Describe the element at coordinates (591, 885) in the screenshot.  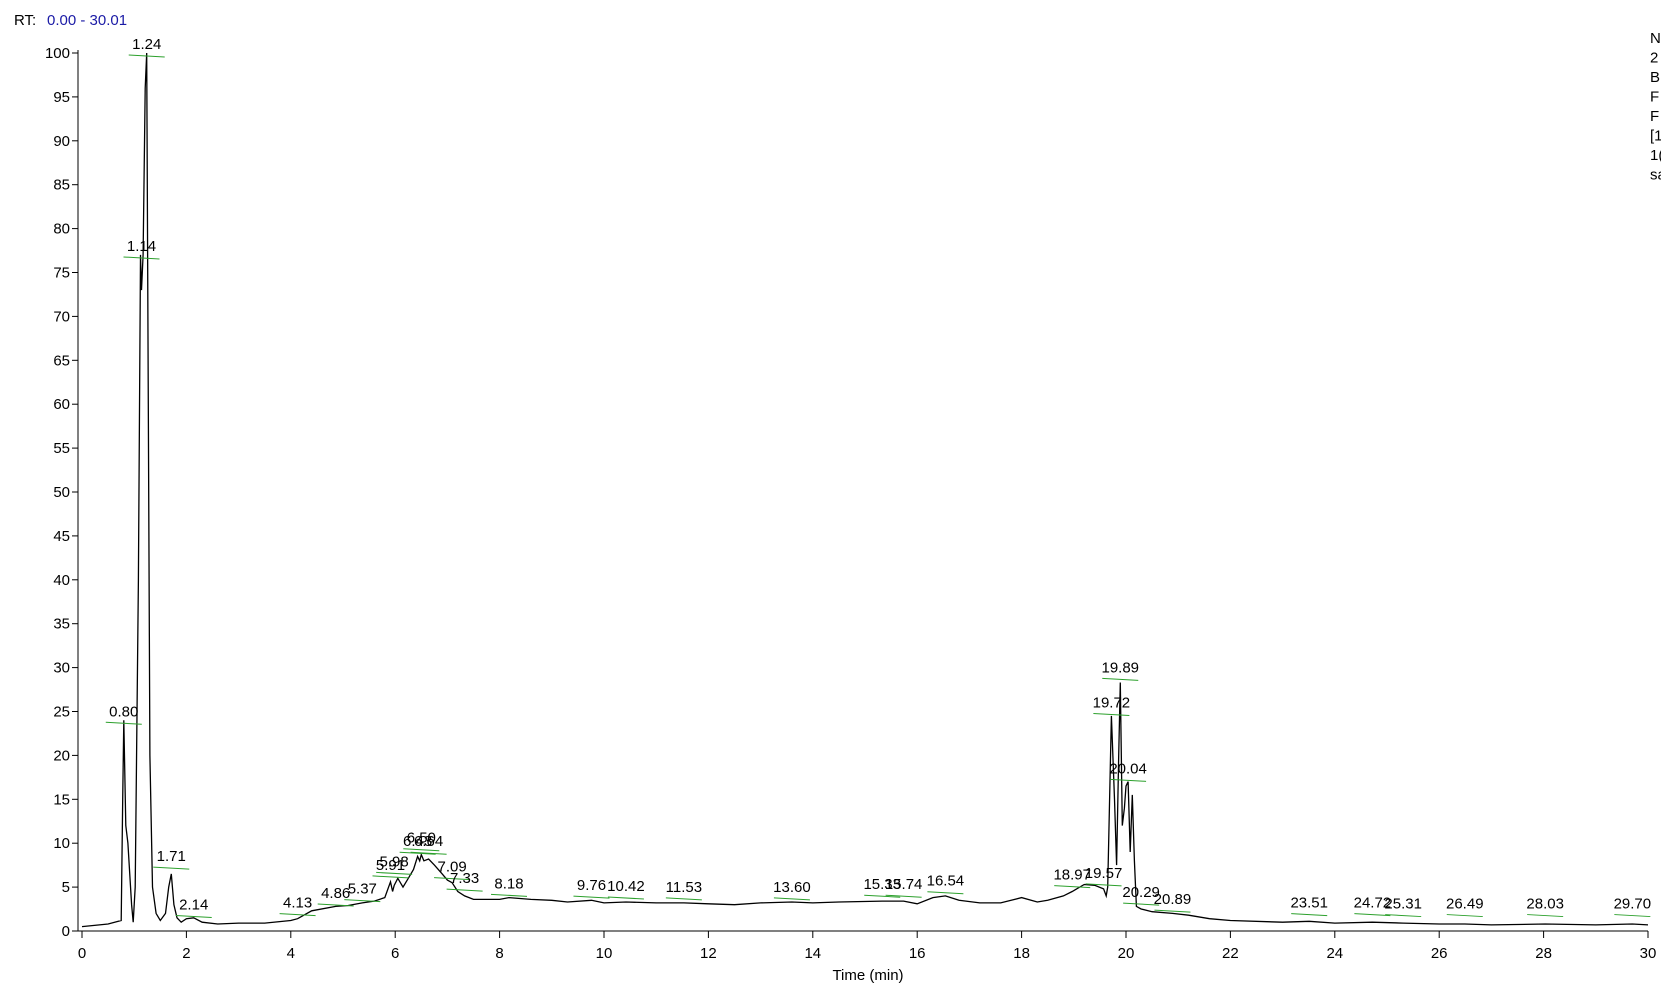
I see `peak-label: 9.76` at that location.